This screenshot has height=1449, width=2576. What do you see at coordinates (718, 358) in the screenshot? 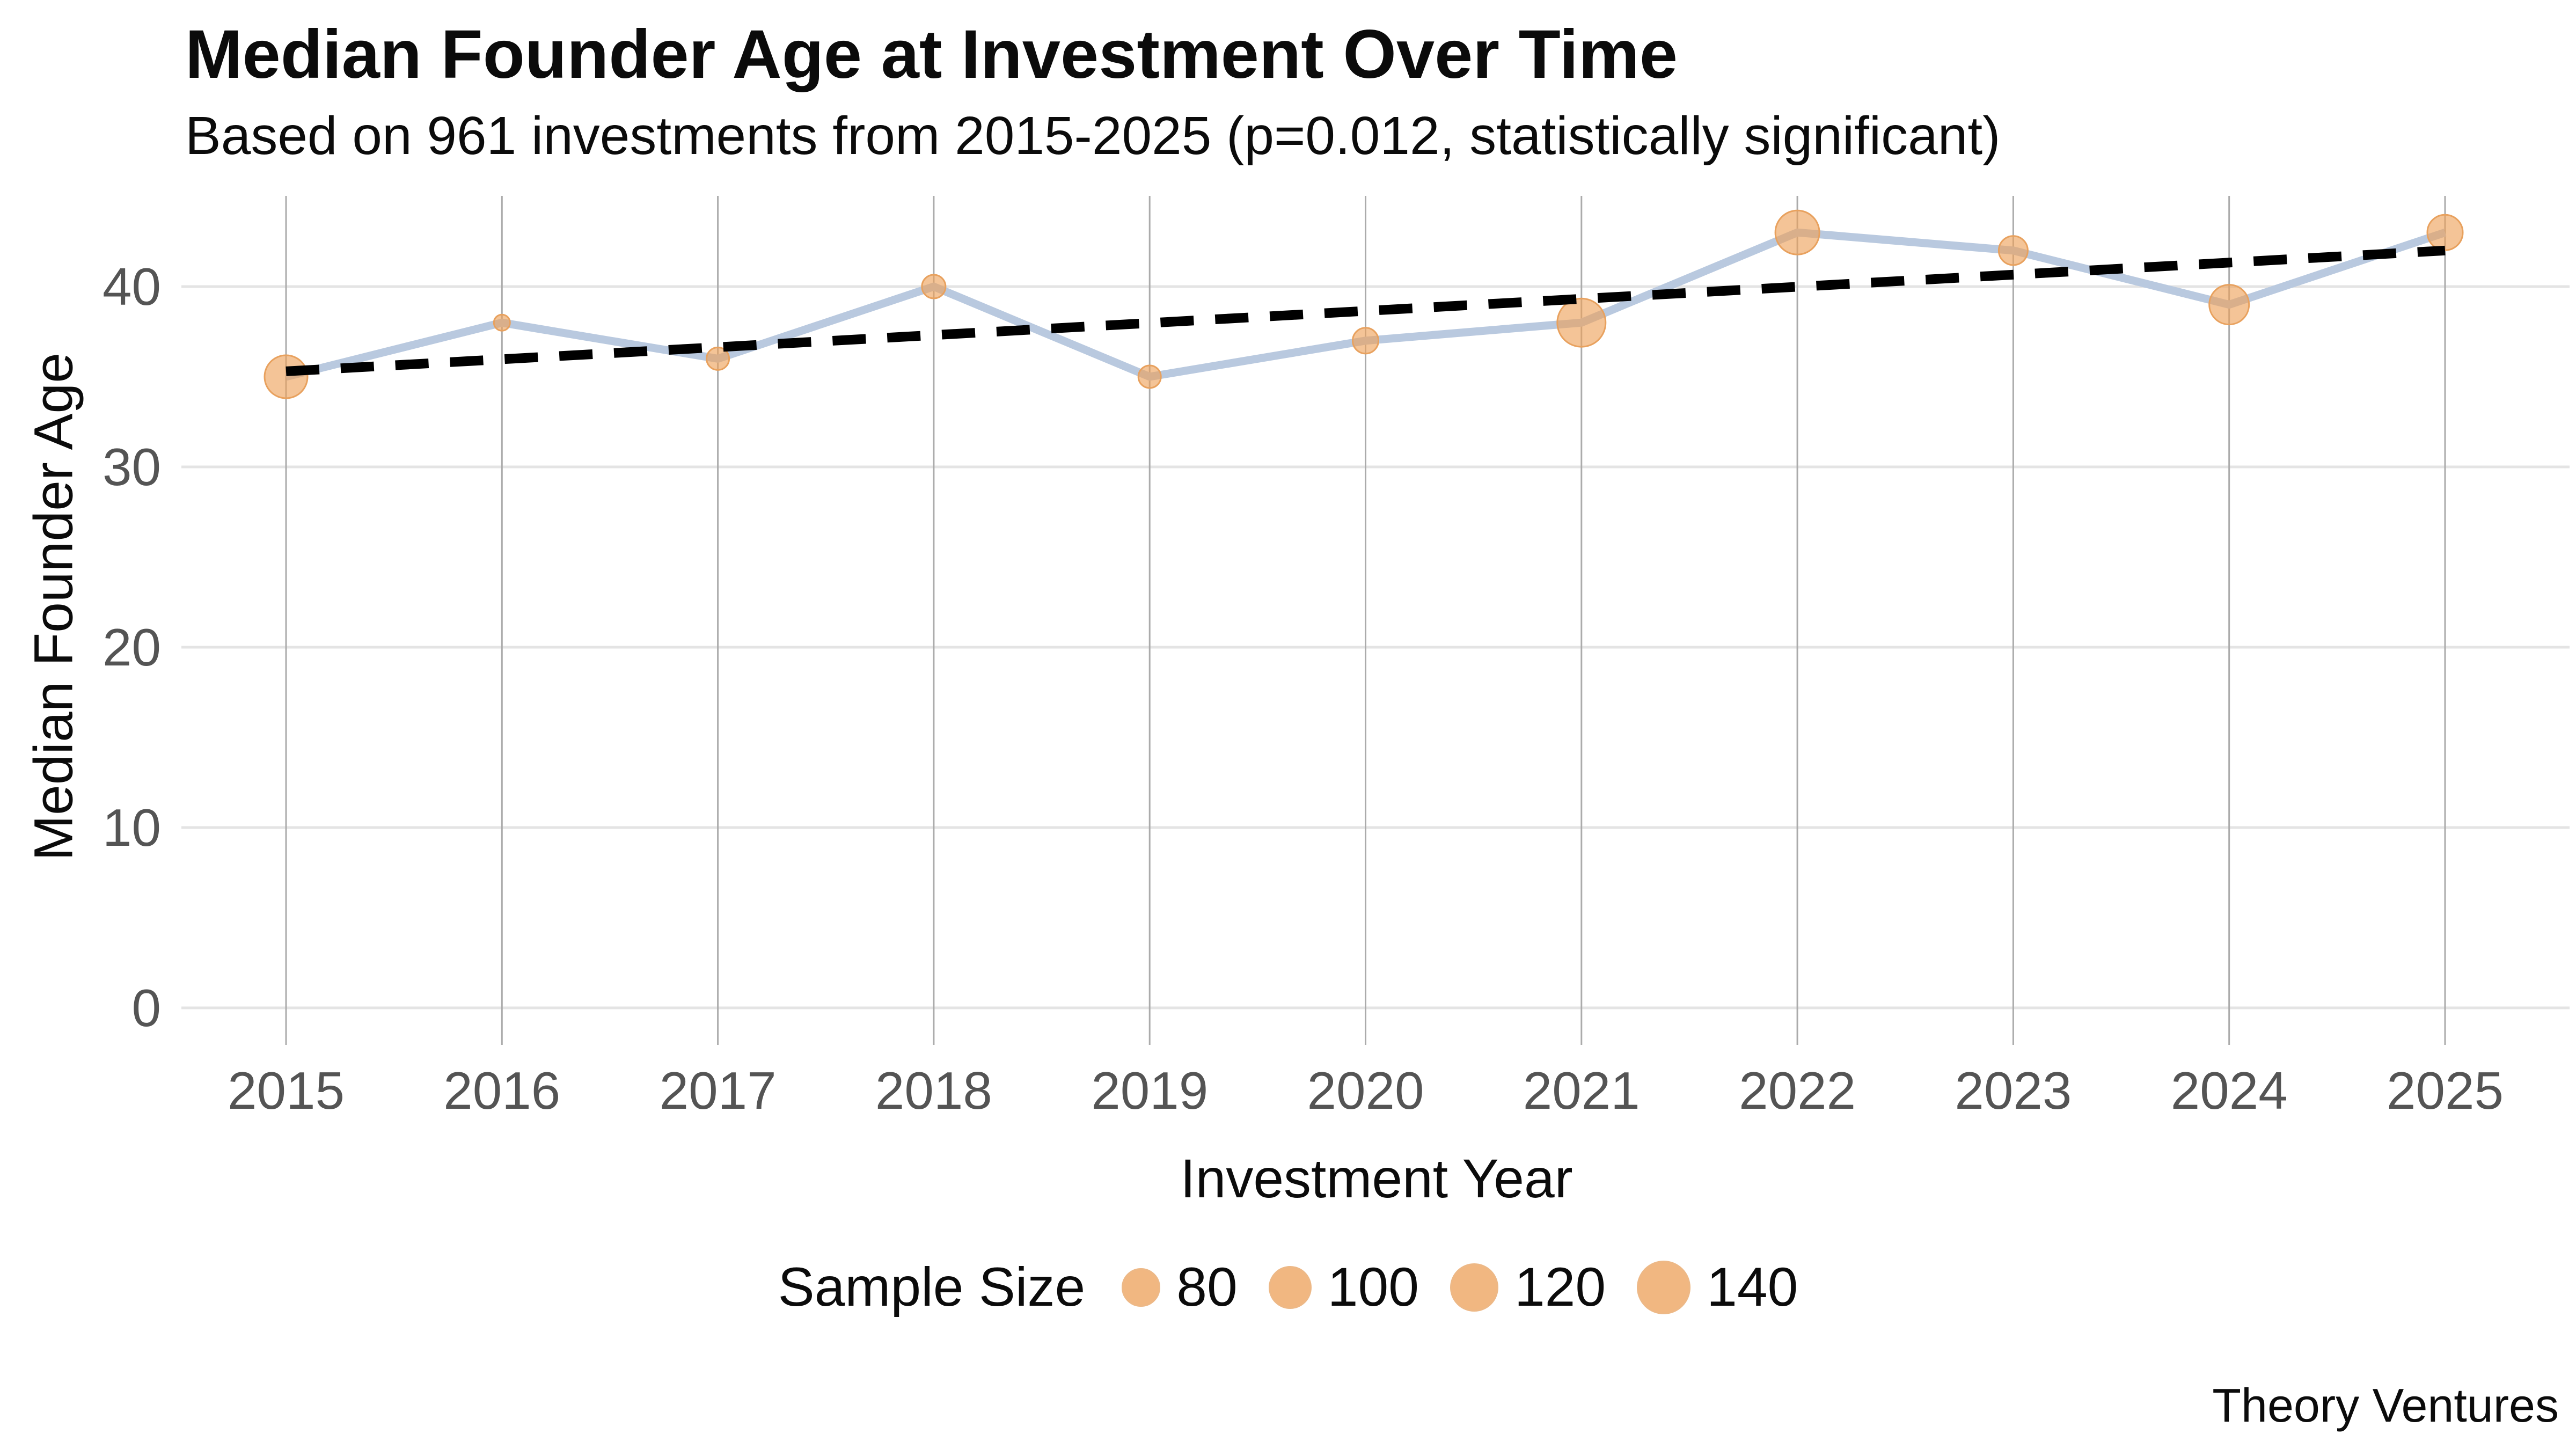
I see `data-point-2017` at bounding box center [718, 358].